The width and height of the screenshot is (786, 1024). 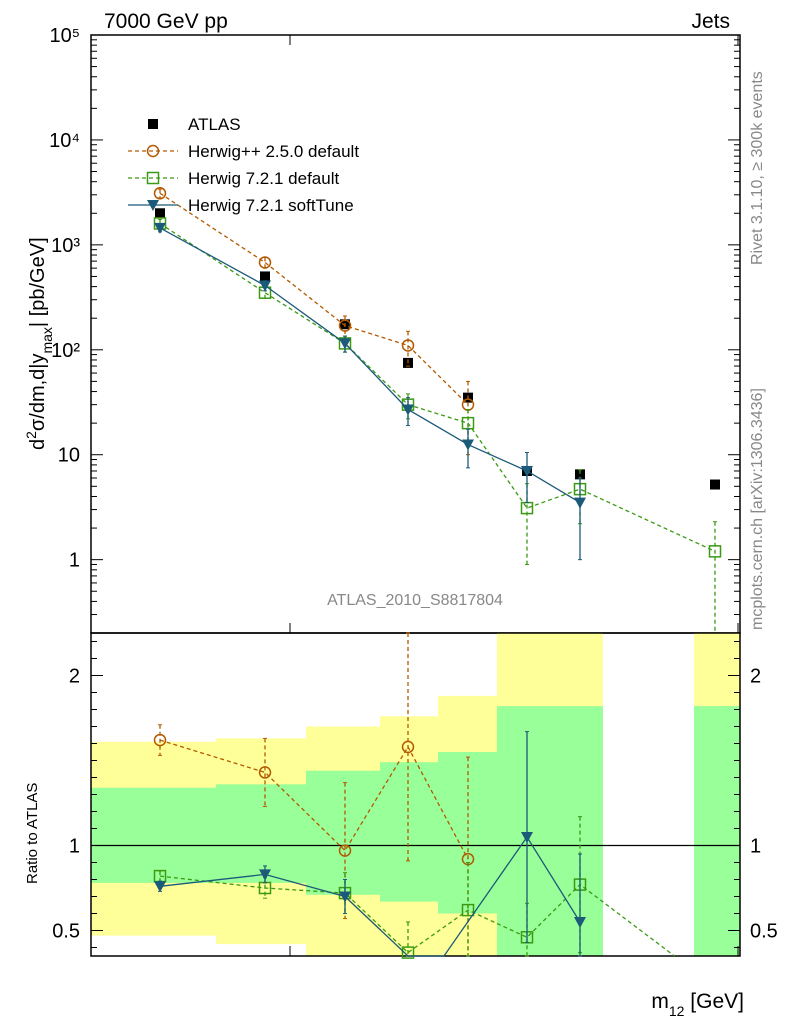 I want to click on y-tick-label: 1, so click(x=74, y=561).